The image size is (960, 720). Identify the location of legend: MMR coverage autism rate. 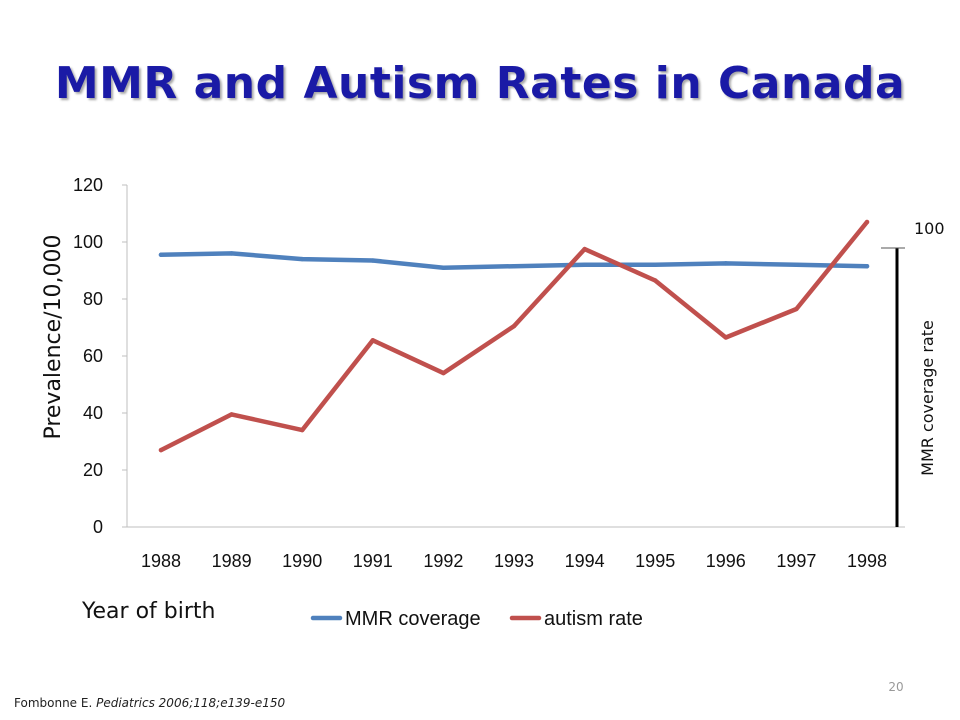
(476, 619).